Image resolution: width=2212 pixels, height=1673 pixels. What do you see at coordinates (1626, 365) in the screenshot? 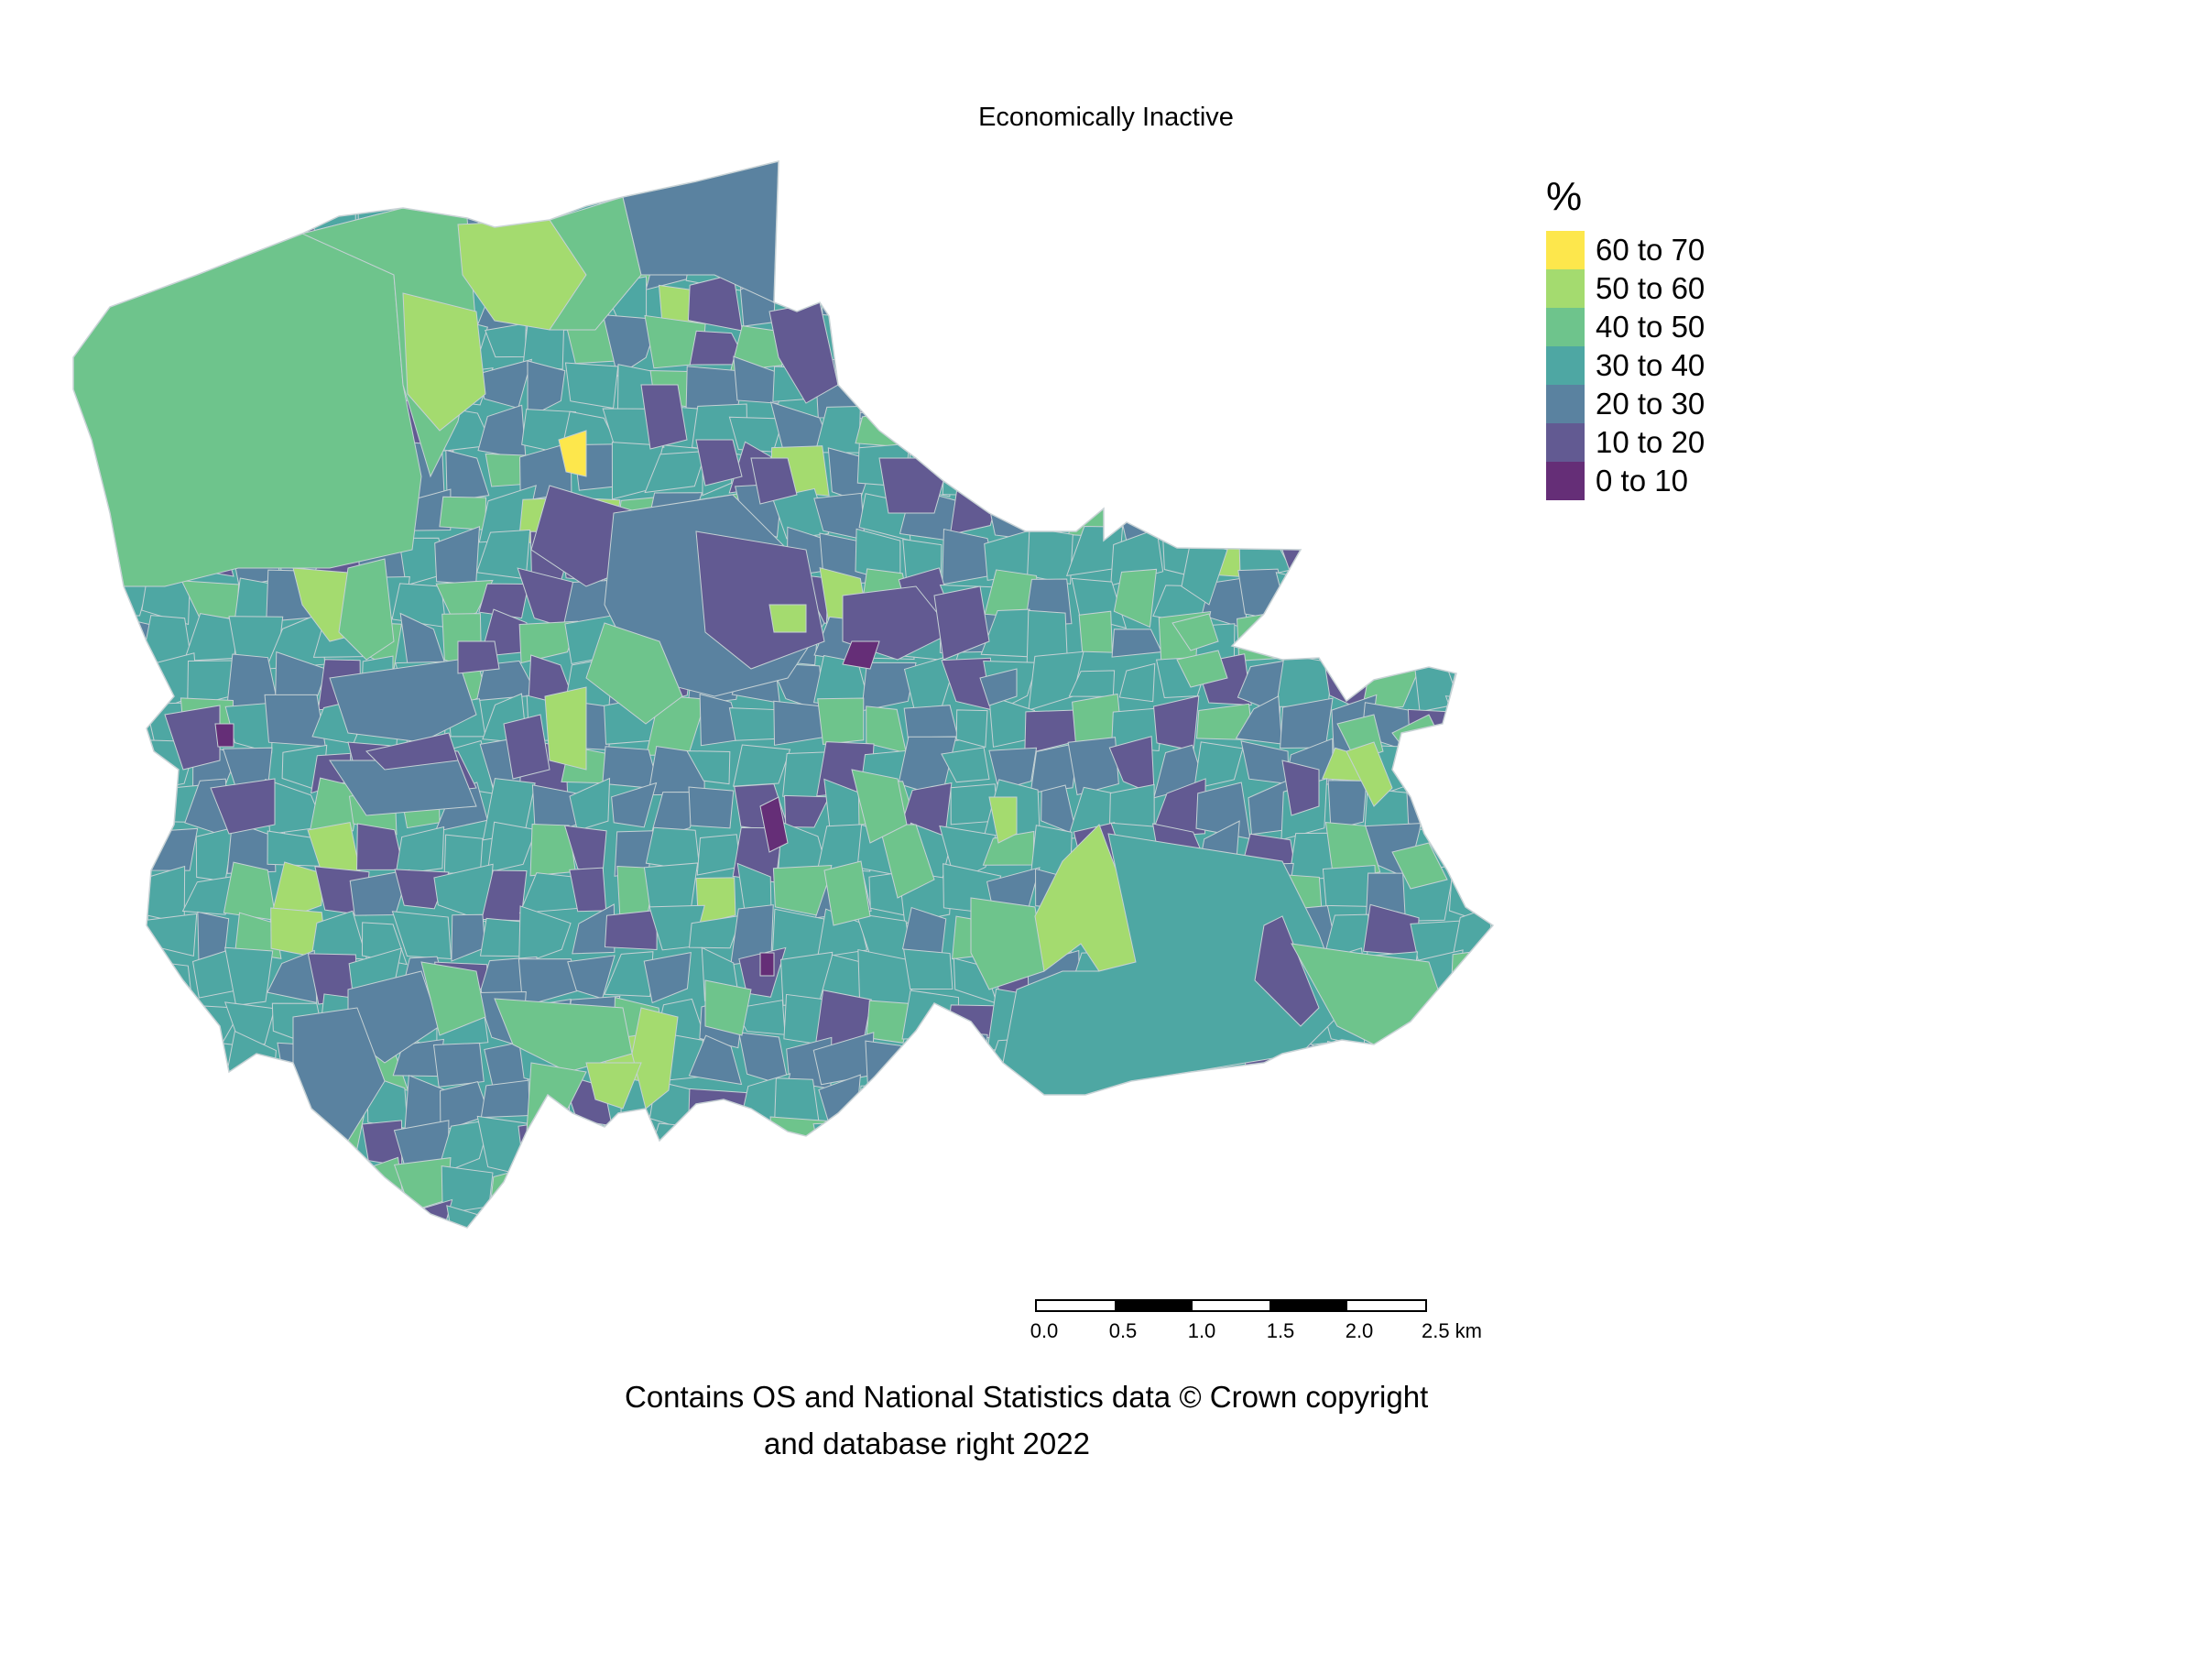
I see `legend-item: 30 to 40` at bounding box center [1626, 365].